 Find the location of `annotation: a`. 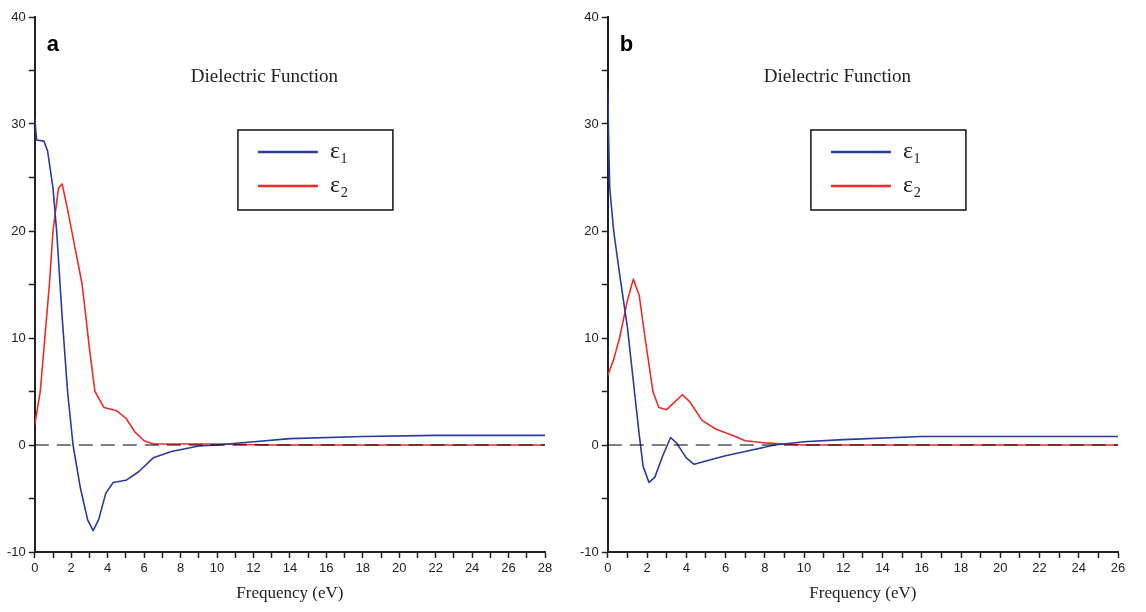

annotation: a is located at coordinates (53, 44).